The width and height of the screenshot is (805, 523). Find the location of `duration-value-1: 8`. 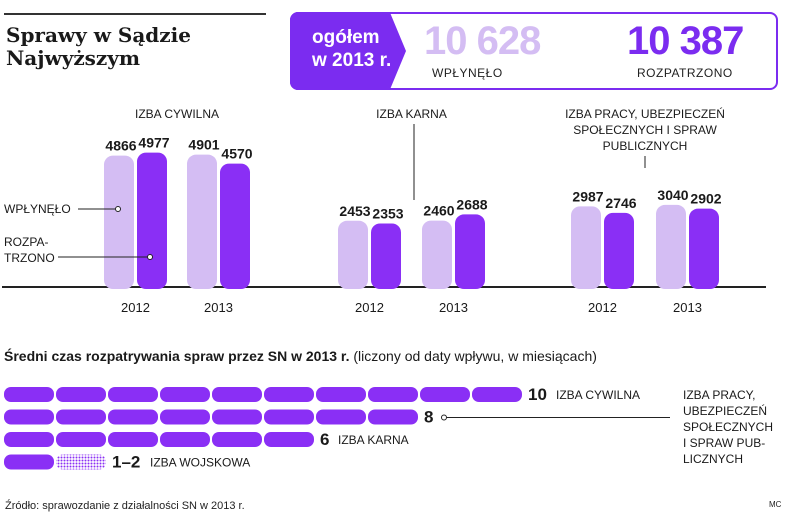

duration-value-1: 8 is located at coordinates (428, 417).